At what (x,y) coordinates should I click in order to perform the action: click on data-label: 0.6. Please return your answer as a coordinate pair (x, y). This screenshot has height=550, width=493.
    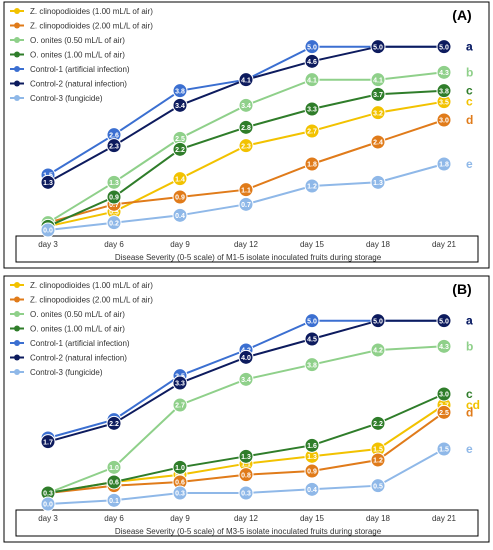
    Looking at the image, I should click on (114, 483).